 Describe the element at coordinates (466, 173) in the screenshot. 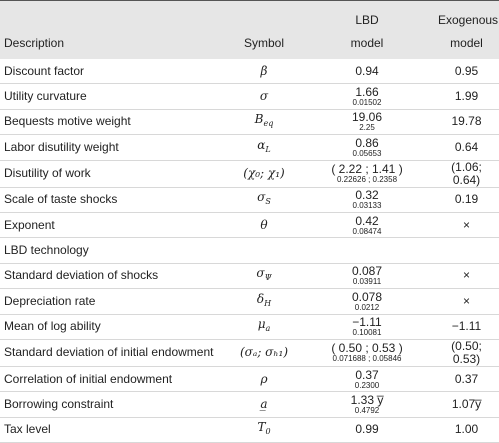

I see `exogenous-value: (1.06; 0.64)` at that location.